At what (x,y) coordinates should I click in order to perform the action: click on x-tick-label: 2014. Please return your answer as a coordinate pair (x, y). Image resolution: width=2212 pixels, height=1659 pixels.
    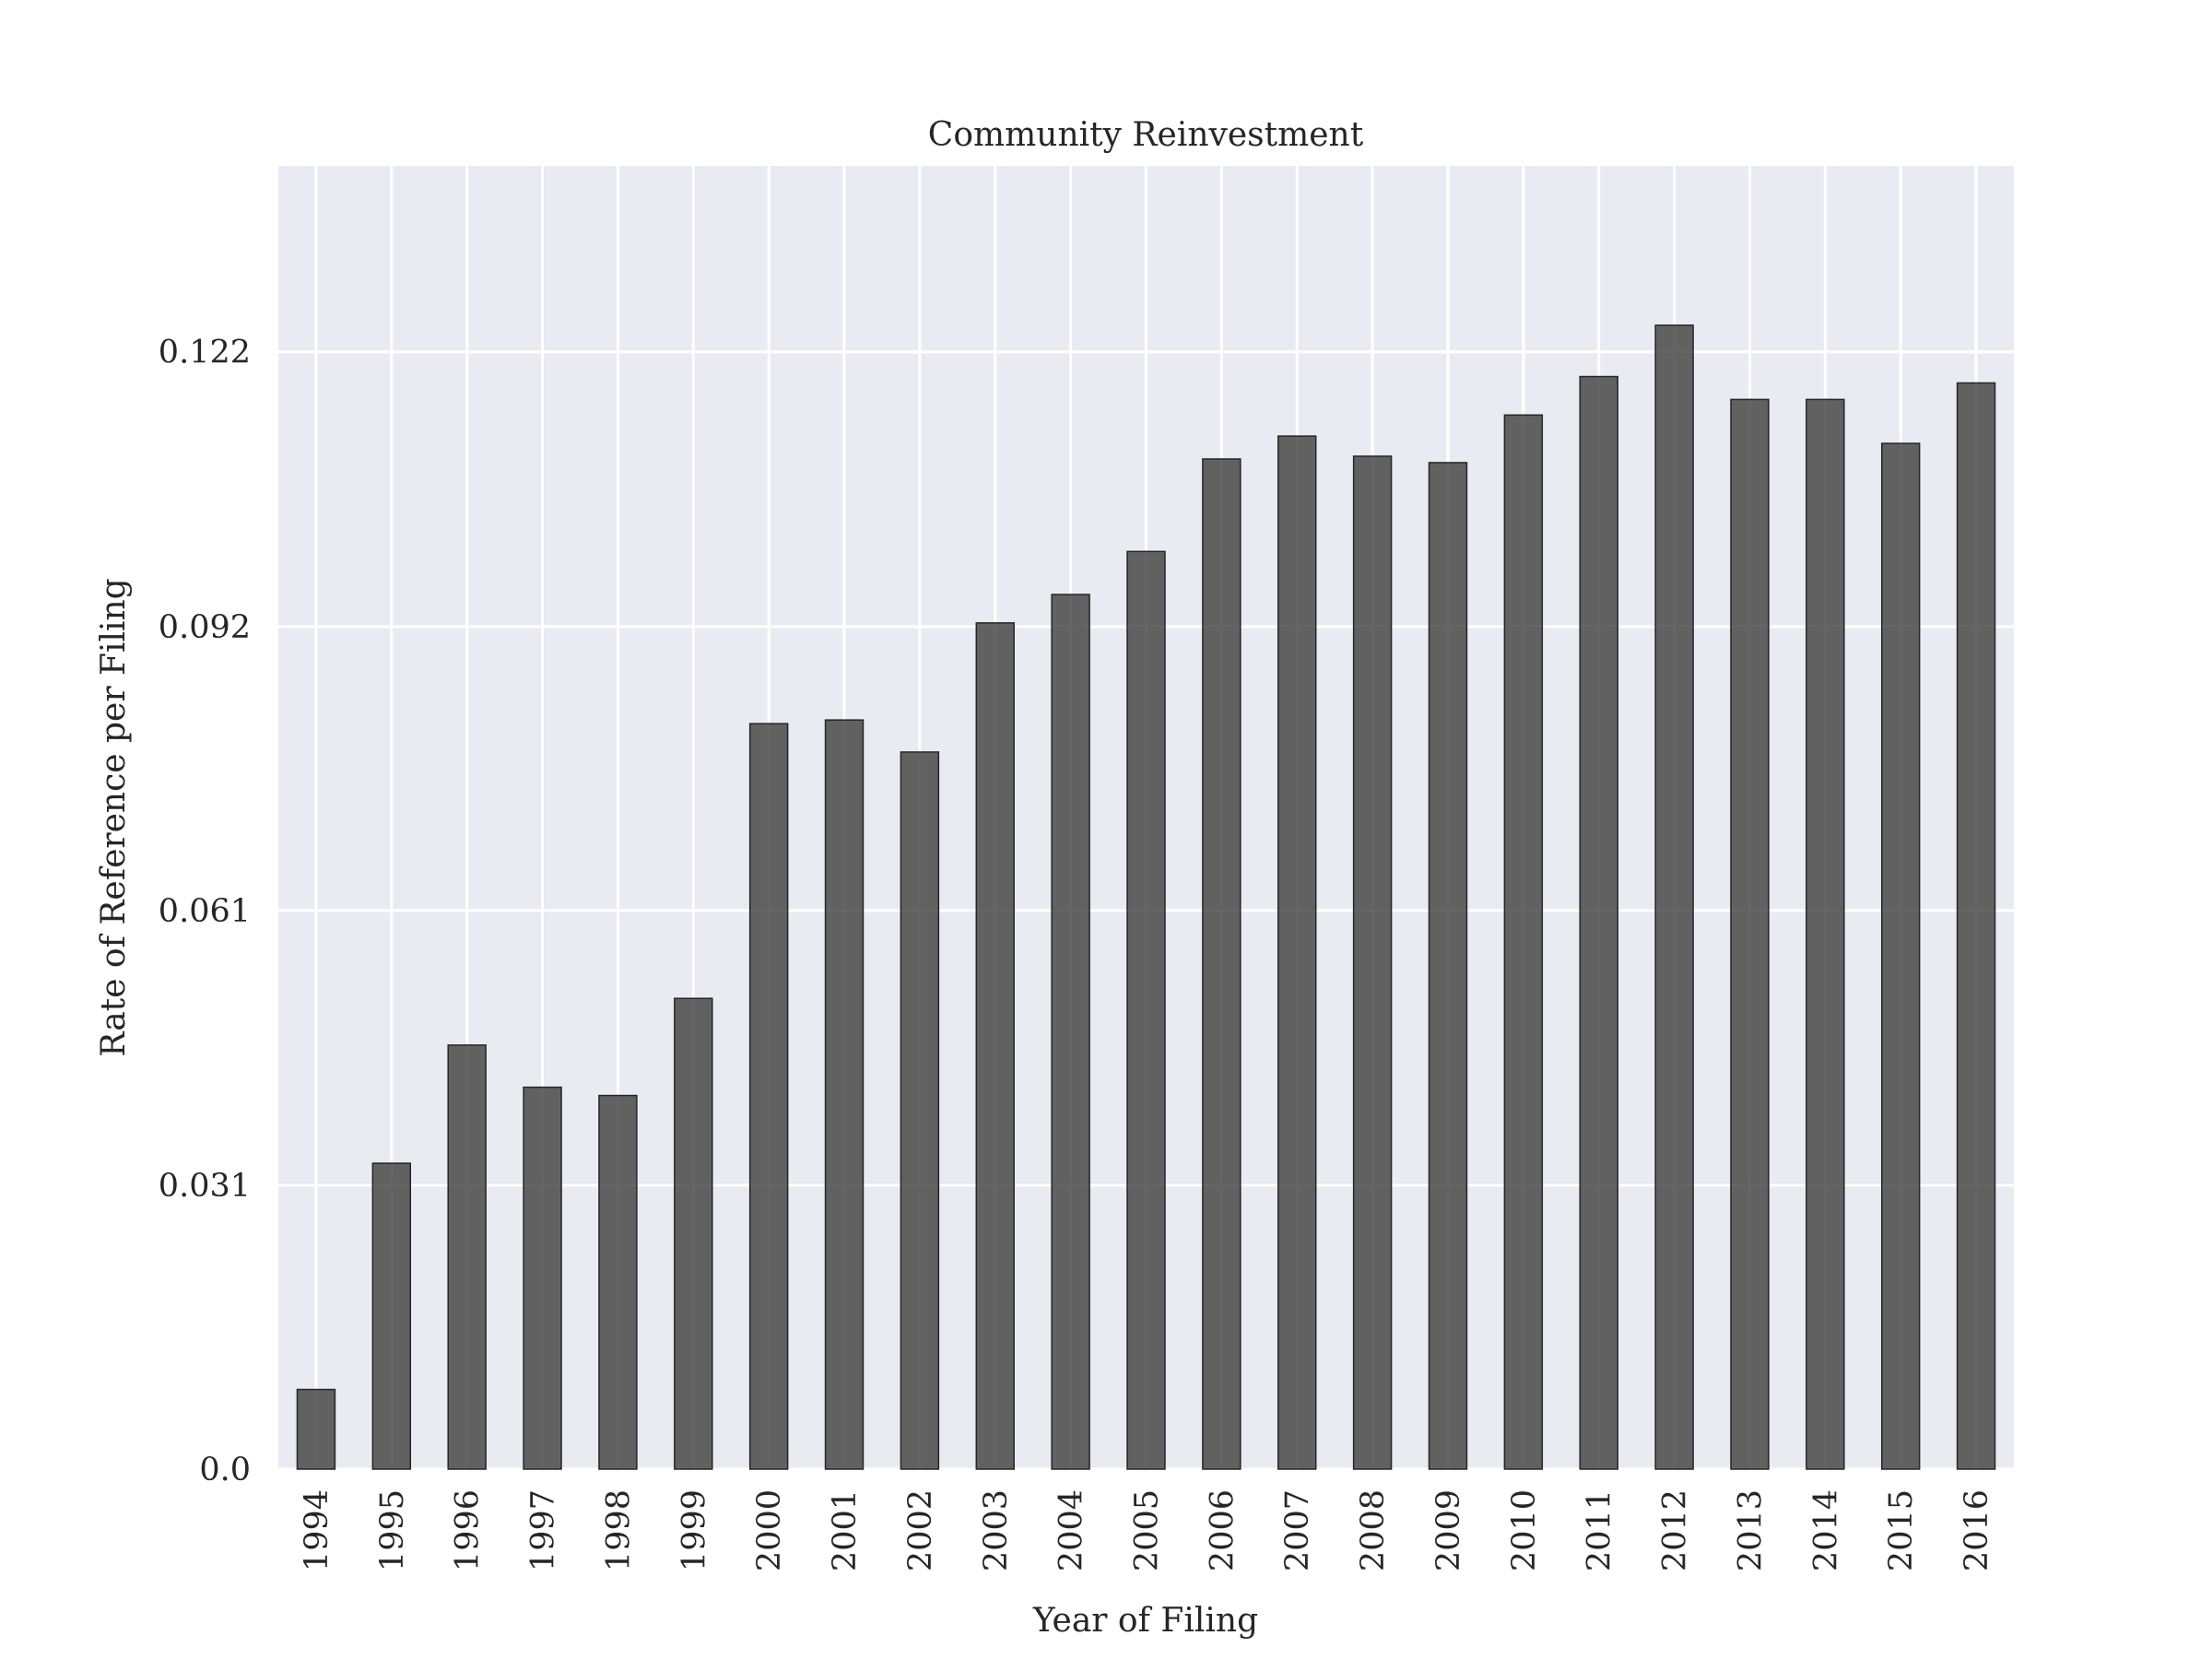
    Looking at the image, I should click on (1825, 1530).